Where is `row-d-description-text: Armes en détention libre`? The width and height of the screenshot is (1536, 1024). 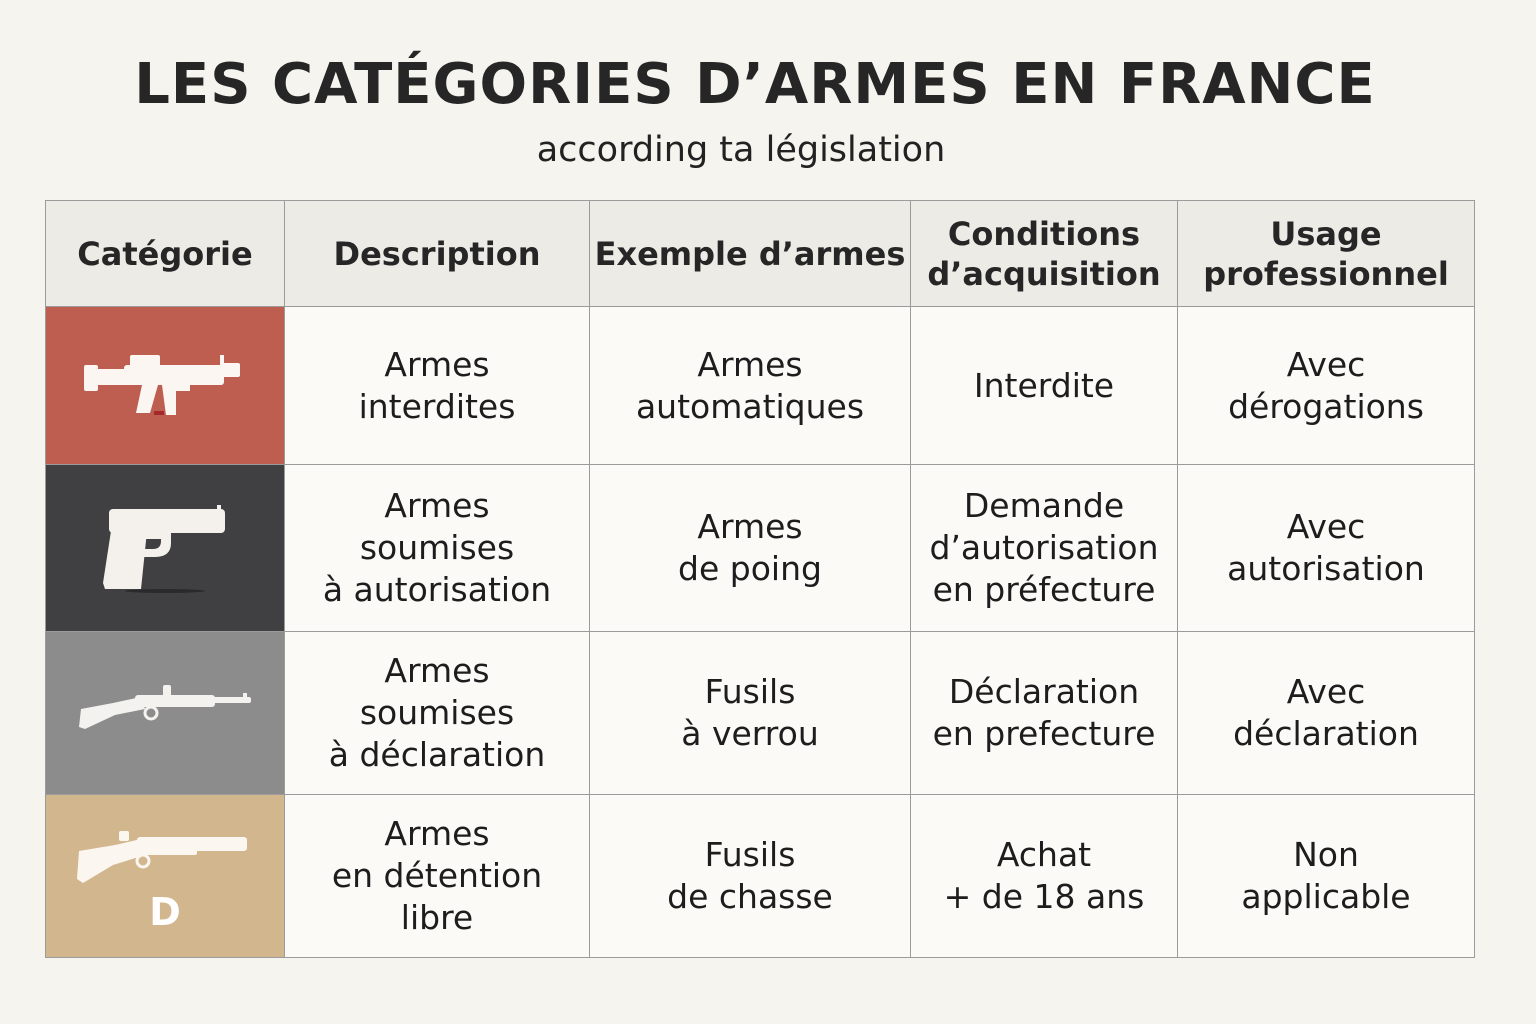
row-d-description-text: Armes en détention libre is located at coordinates (437, 875).